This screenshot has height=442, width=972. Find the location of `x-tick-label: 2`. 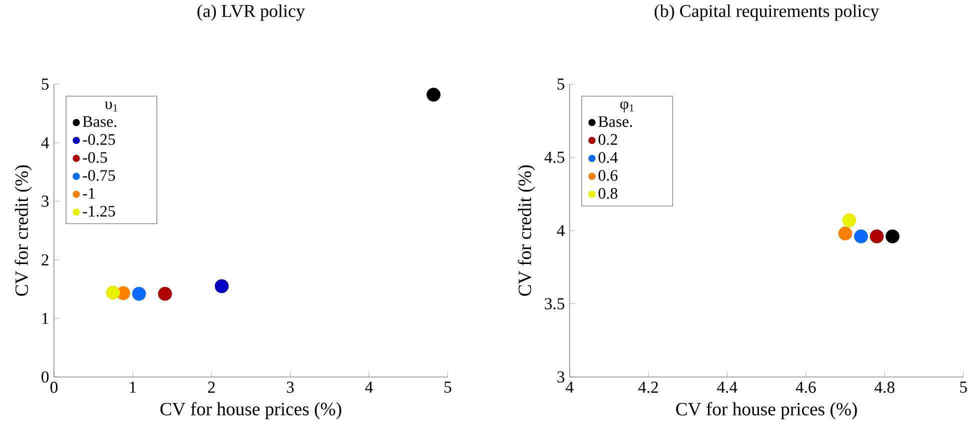

x-tick-label: 2 is located at coordinates (211, 387).